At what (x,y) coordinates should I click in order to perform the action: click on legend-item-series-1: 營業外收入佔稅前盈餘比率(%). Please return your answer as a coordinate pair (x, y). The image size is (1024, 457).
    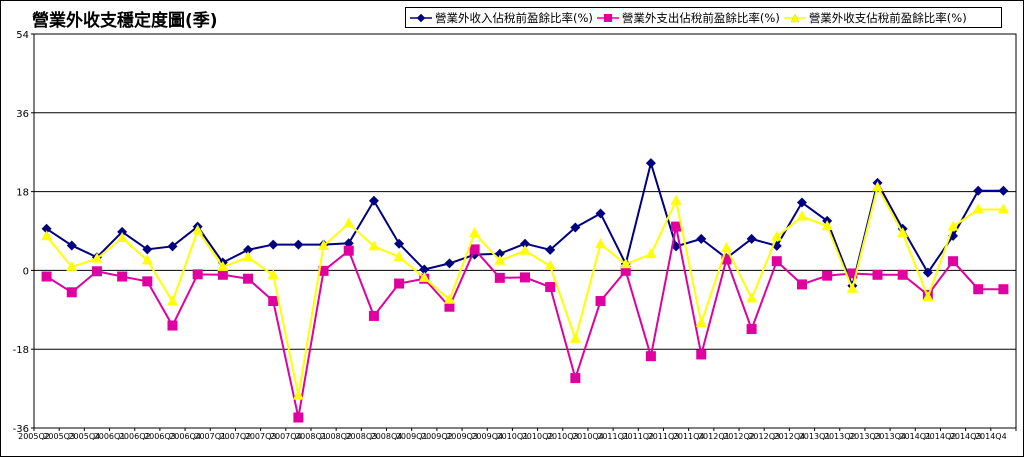
    Looking at the image, I should click on (501, 18).